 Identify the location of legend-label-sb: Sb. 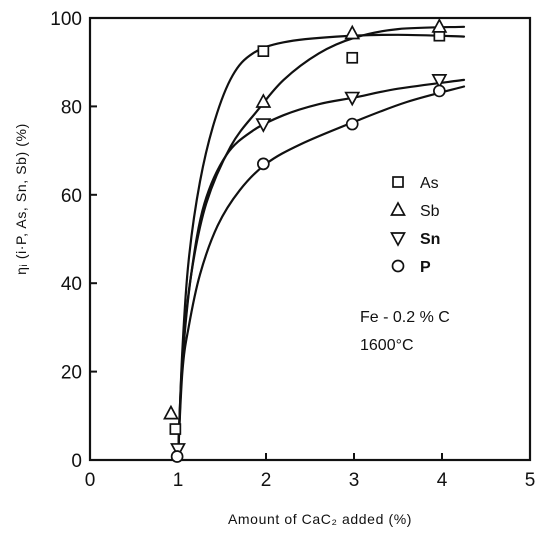
(430, 211).